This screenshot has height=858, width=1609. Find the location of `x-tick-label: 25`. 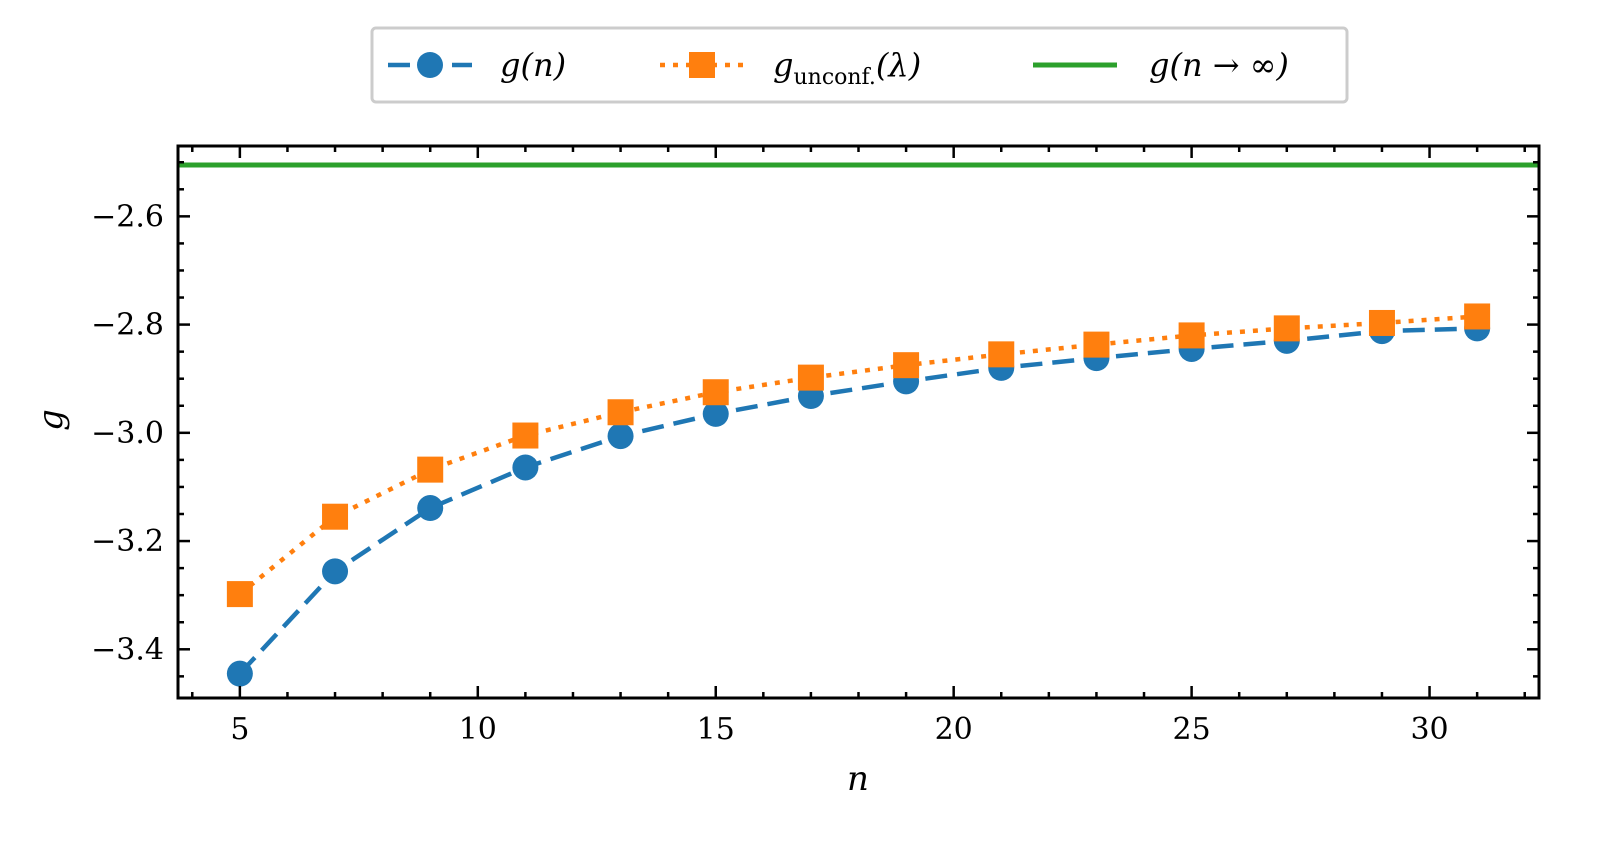

x-tick-label: 25 is located at coordinates (1192, 729).